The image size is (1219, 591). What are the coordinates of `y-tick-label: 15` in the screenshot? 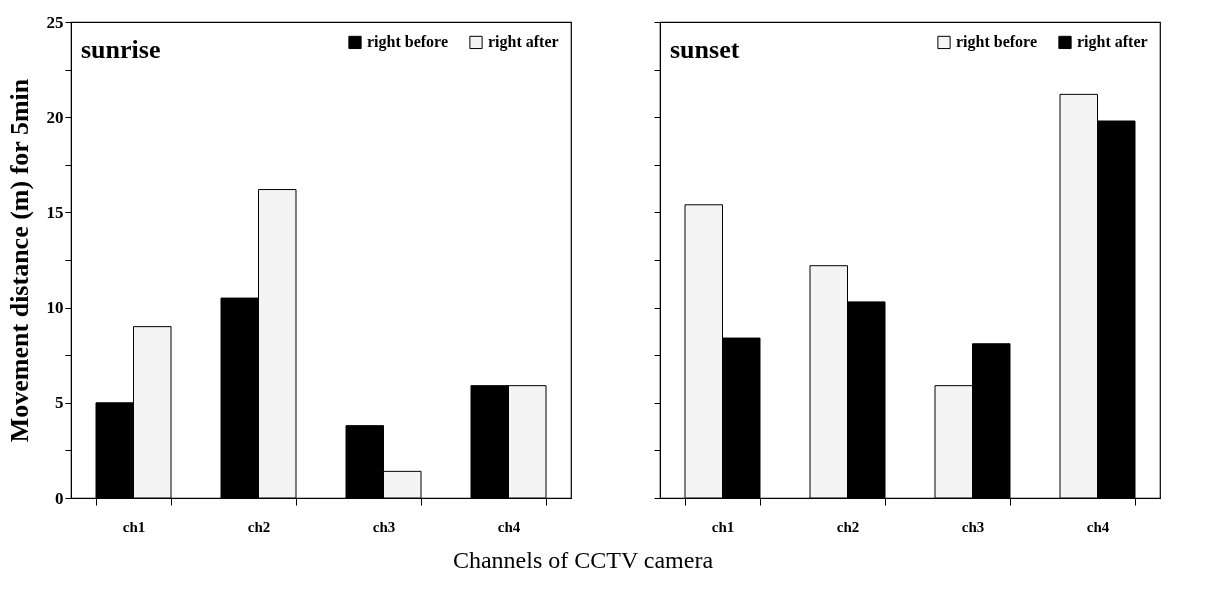 It's located at (55, 212).